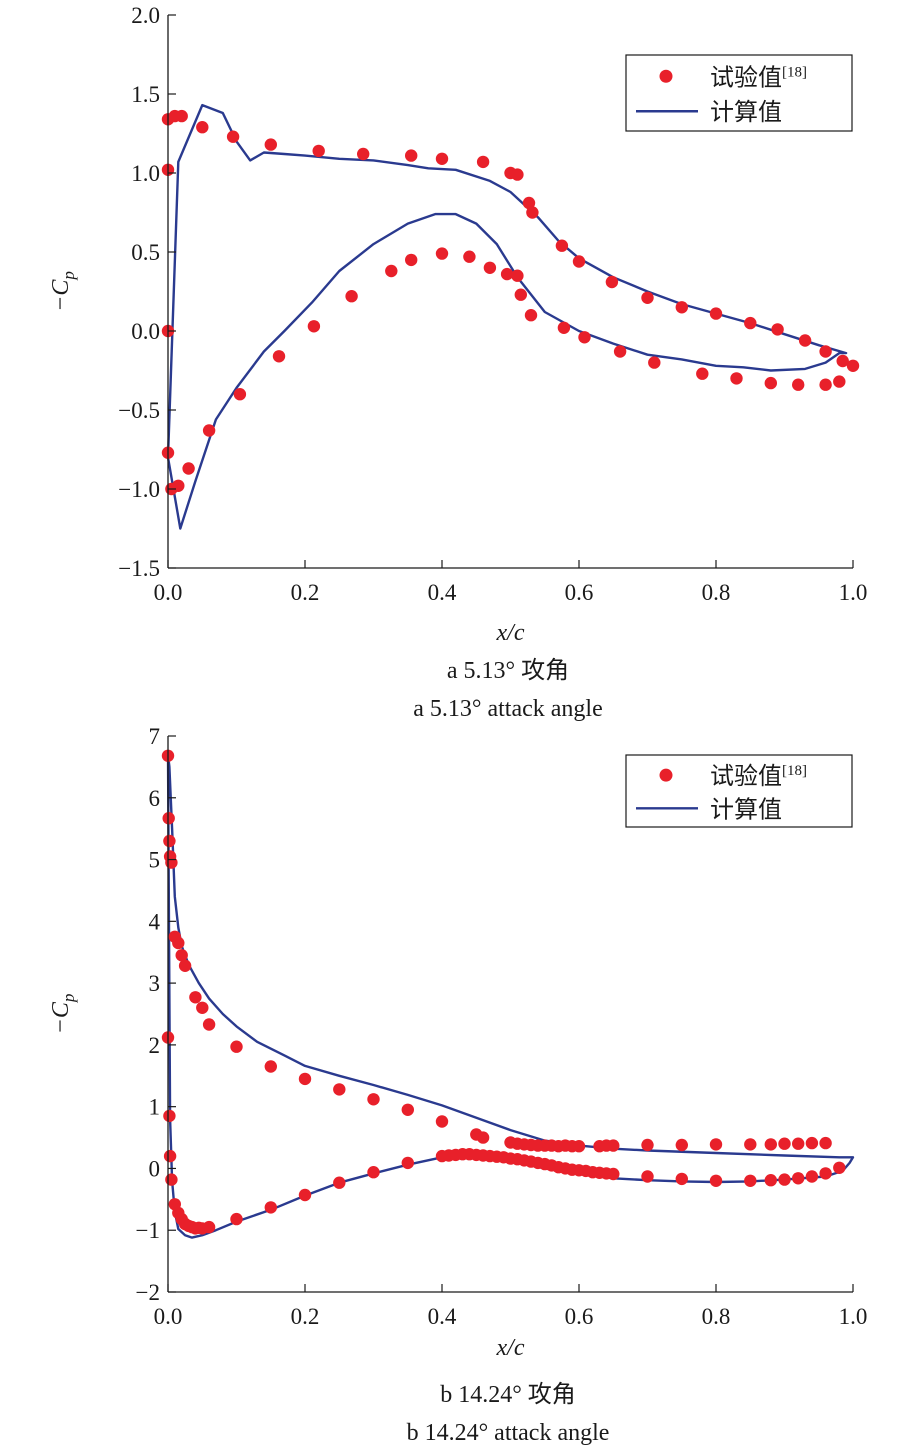 The height and width of the screenshot is (1453, 922). Describe the element at coordinates (305, 592) in the screenshot. I see `x-tick-label: 0.2` at that location.